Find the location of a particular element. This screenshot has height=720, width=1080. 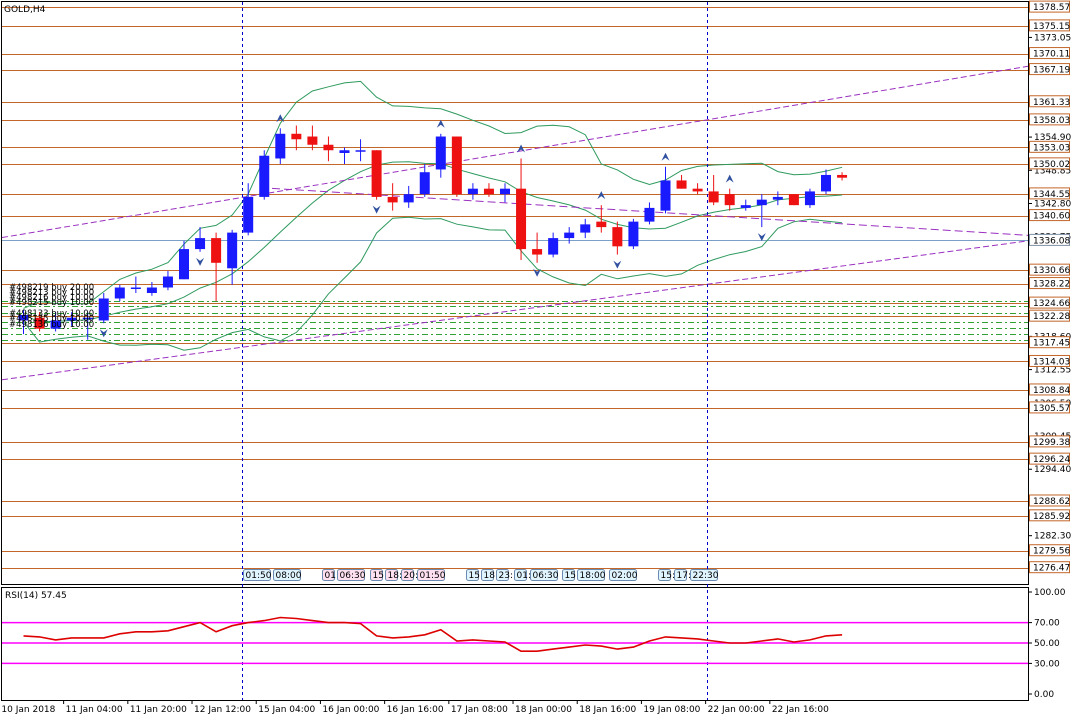

time-tick-label: 17 Jan 08:00 is located at coordinates (479, 710).